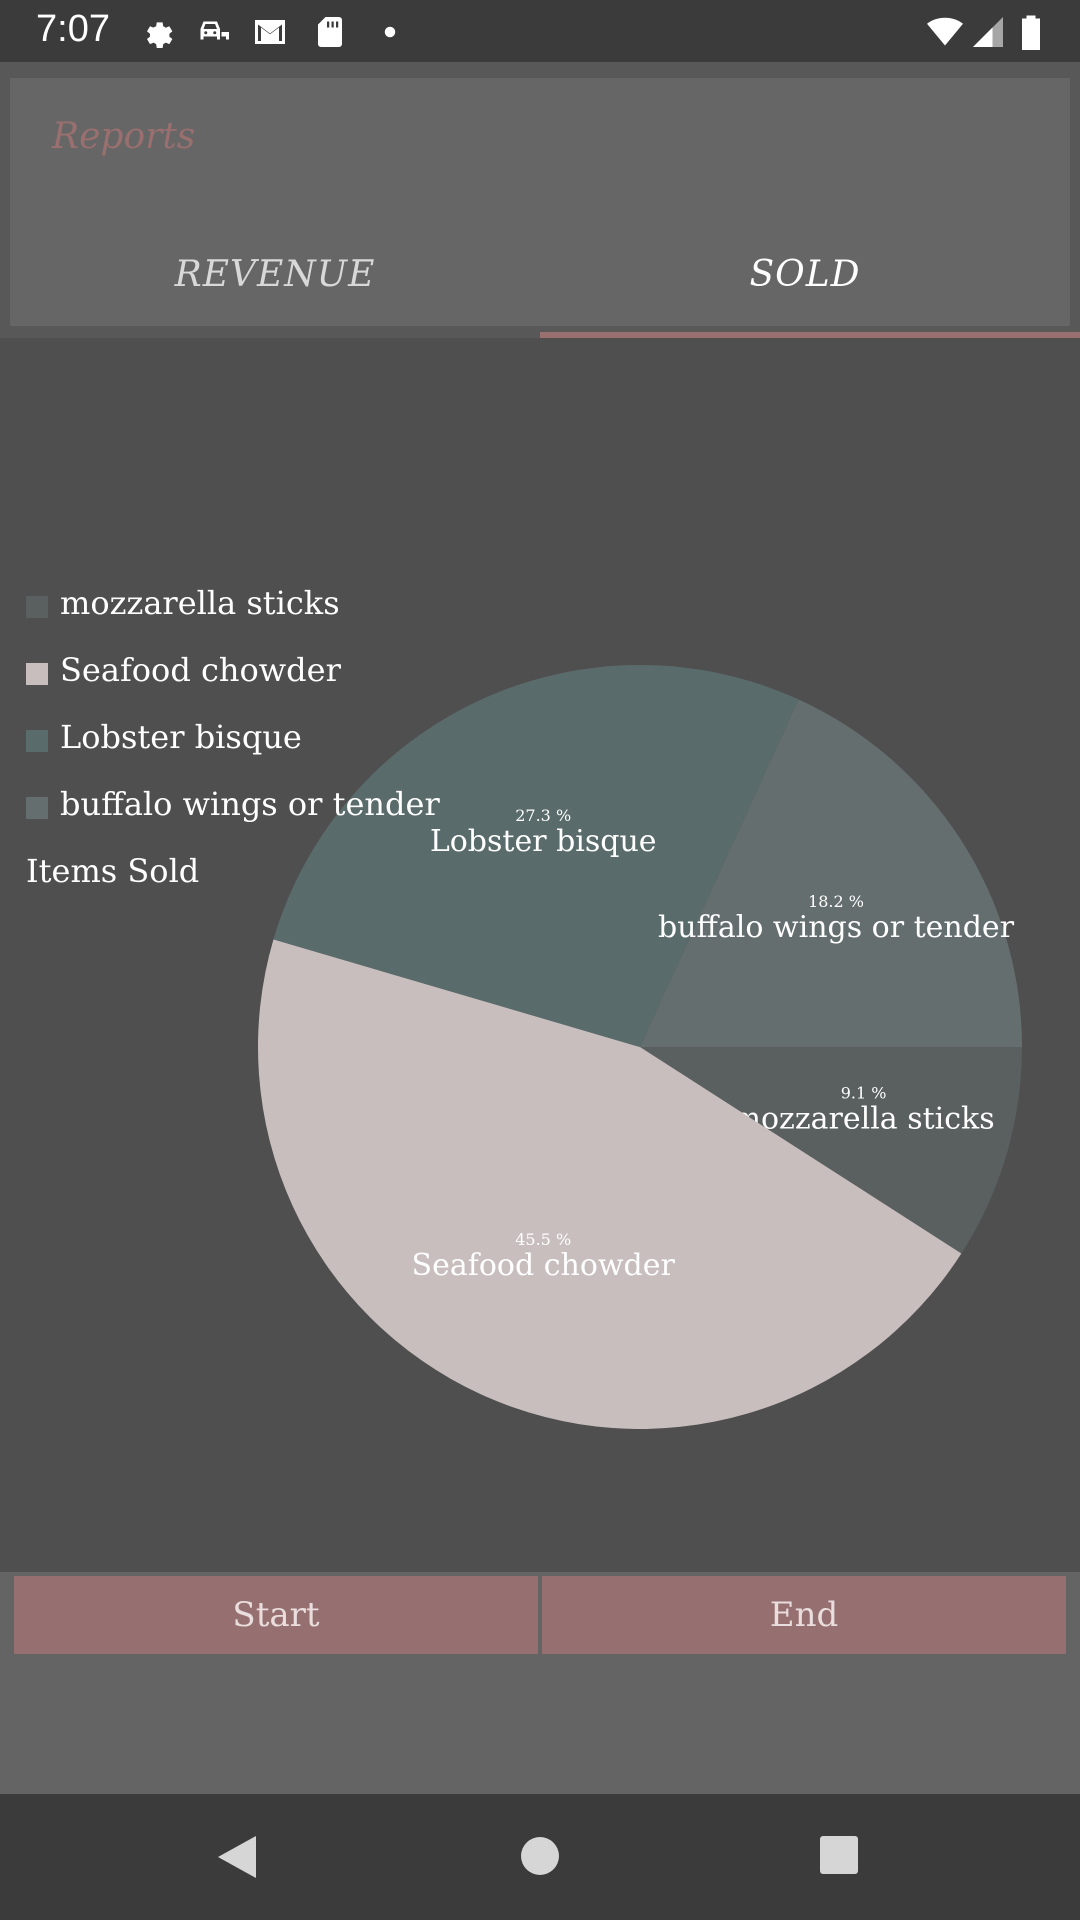 This screenshot has width=1080, height=1920. What do you see at coordinates (543, 815) in the screenshot?
I see `slice-percent-label: 27.3 %` at bounding box center [543, 815].